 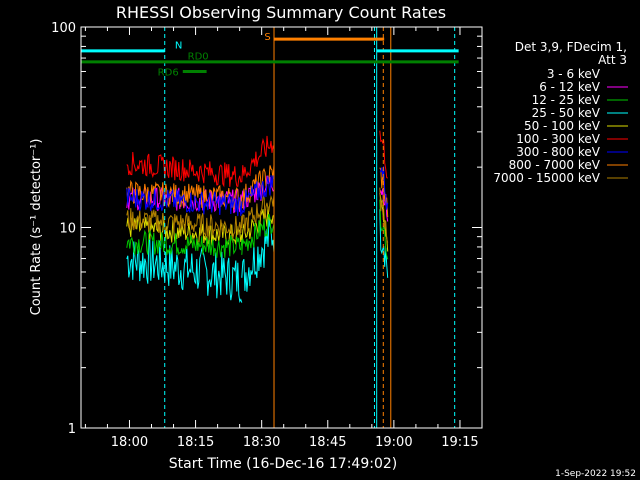 I want to click on x-tick-label: 18:30, so click(x=261, y=442).